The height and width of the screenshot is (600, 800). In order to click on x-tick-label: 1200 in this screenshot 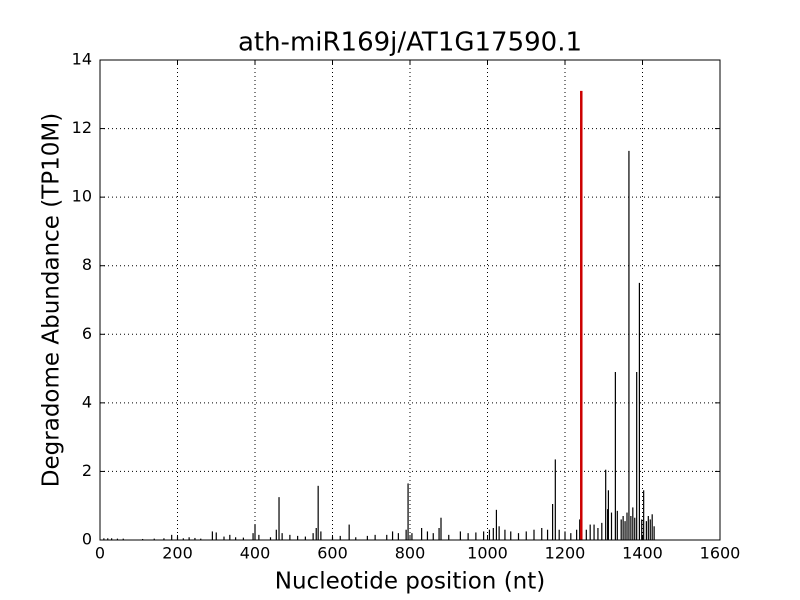, I will do `click(565, 553)`.